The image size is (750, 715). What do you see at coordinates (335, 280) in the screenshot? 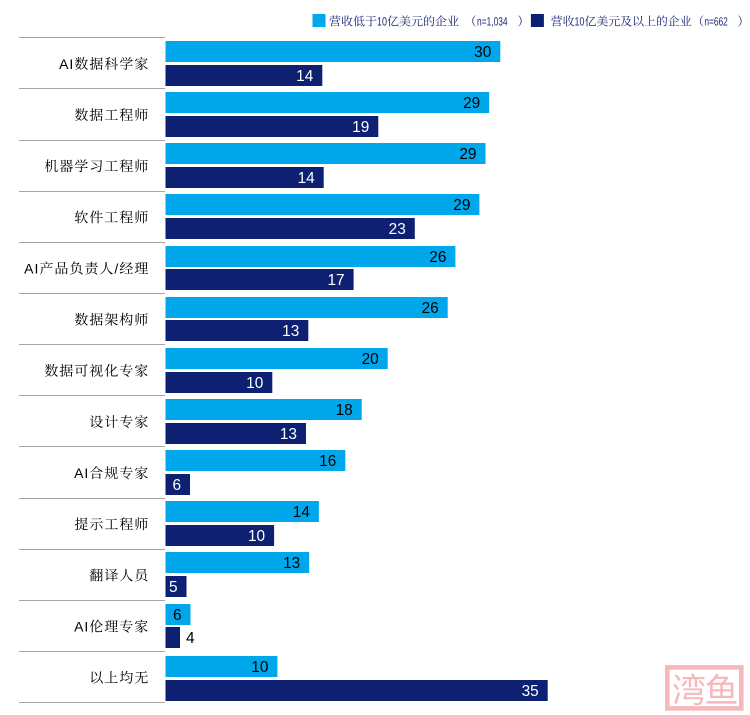
I see `svg-text: 17` at bounding box center [335, 280].